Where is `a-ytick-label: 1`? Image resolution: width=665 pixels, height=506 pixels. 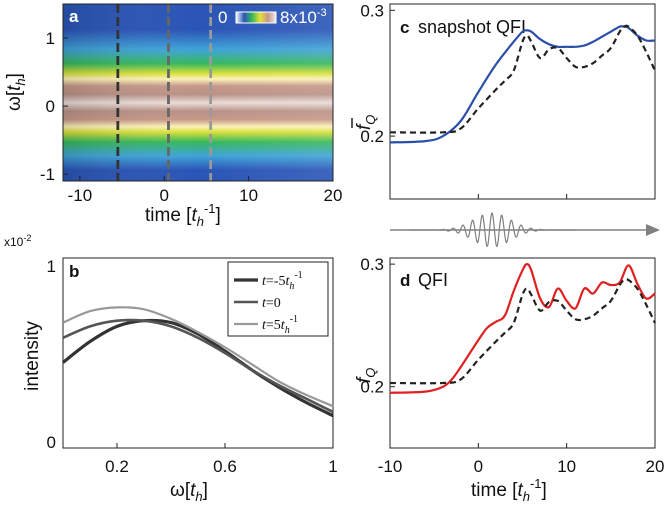
a-ytick-label: 1 is located at coordinates (50, 38).